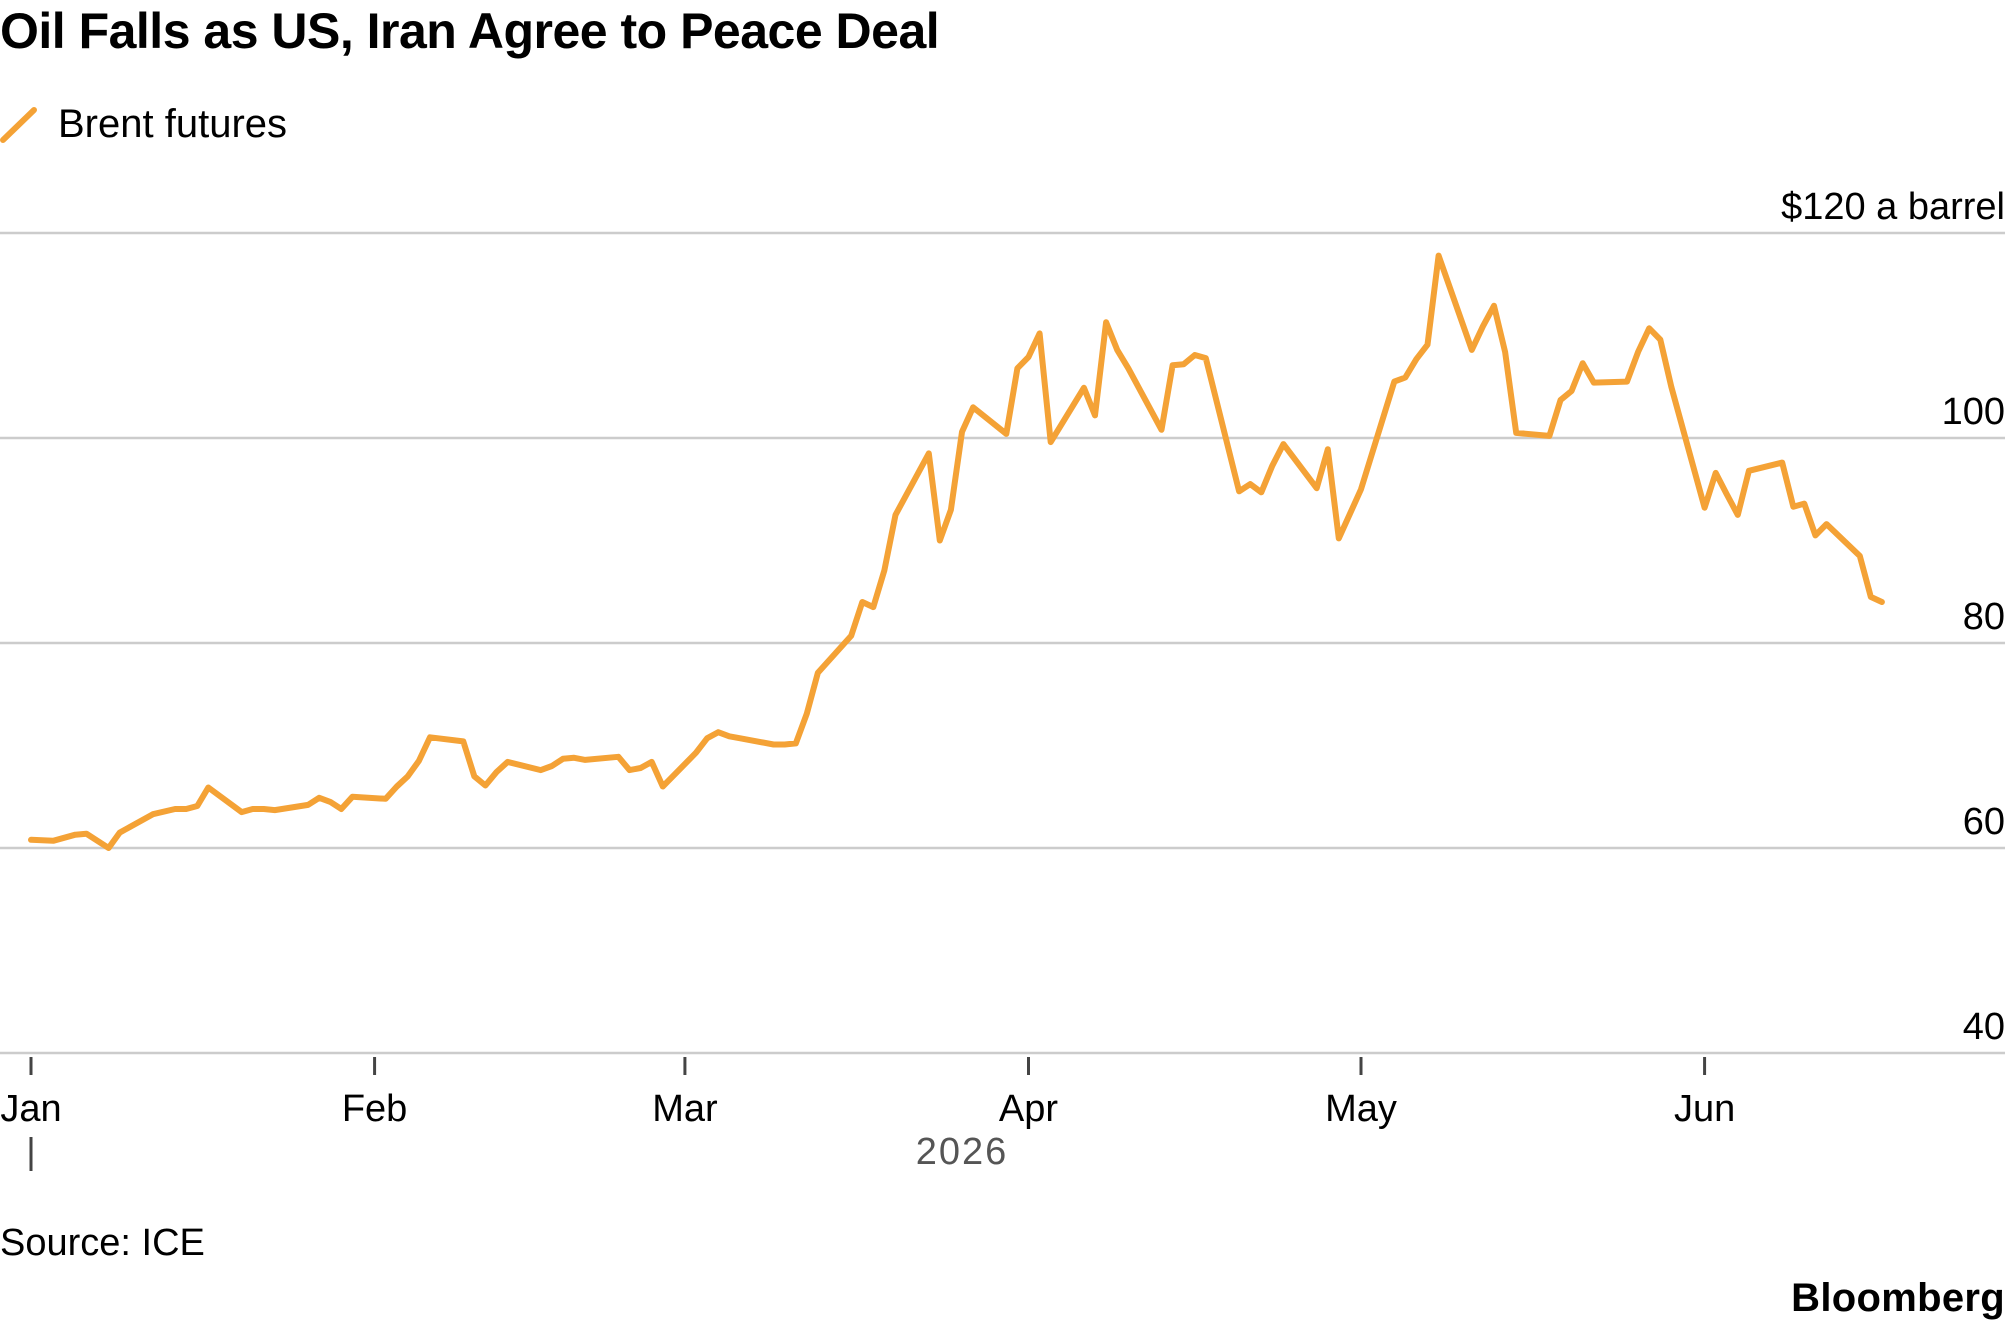  Describe the element at coordinates (1893, 207) in the screenshot. I see `y-tick-label: $120 a barrel` at that location.